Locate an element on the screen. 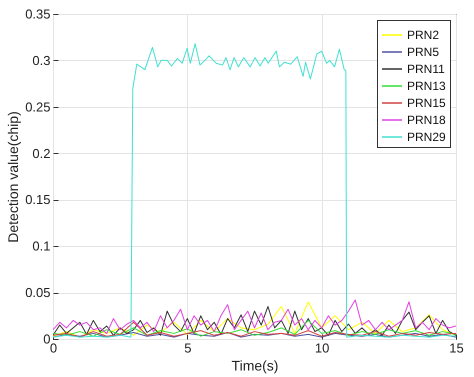 The image size is (474, 377). y-tick-label: 0.3 is located at coordinates (41, 60).